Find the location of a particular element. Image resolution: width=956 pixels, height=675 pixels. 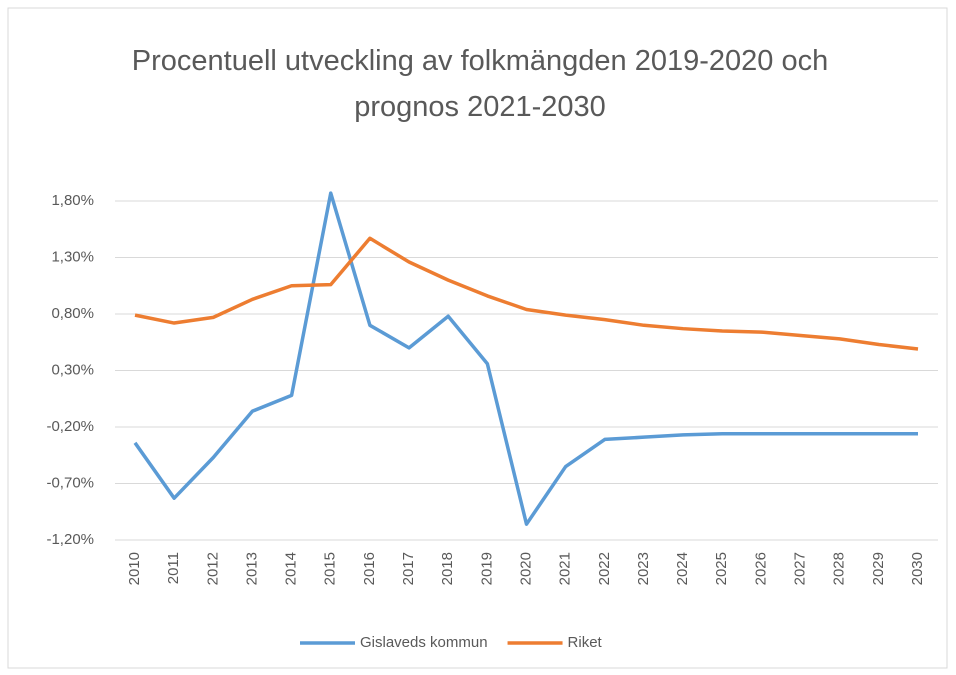

x-tick-label: 2016 is located at coordinates (369, 568).